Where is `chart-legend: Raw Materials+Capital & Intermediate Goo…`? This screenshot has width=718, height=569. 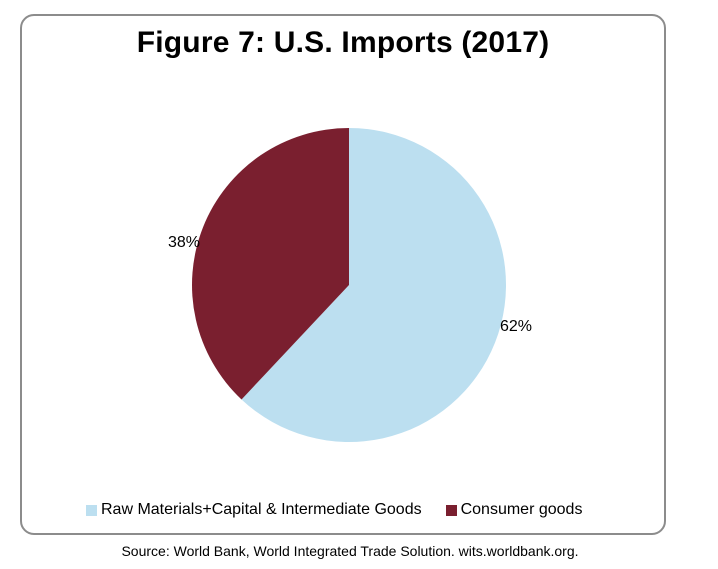
chart-legend: Raw Materials+Capital & Intermediate Goo… is located at coordinates (346, 510).